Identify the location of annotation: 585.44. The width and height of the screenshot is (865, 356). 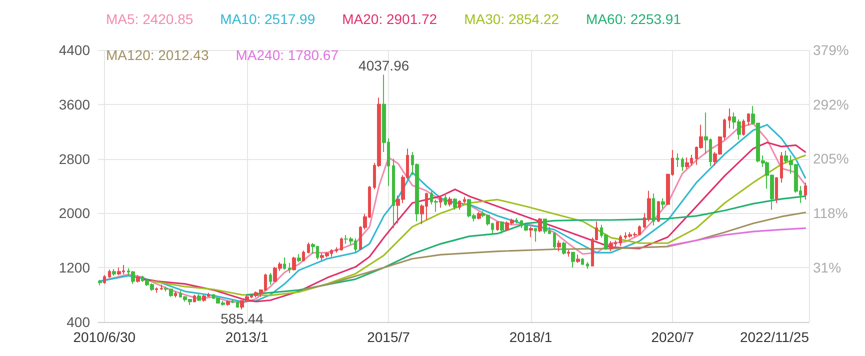
(242, 318).